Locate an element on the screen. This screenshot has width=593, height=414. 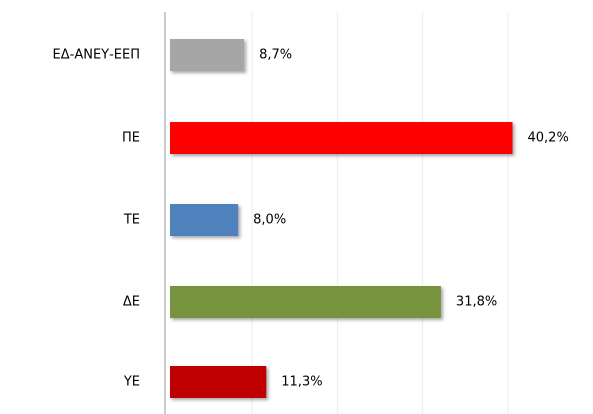
value-label: 11,3% is located at coordinates (301, 382).